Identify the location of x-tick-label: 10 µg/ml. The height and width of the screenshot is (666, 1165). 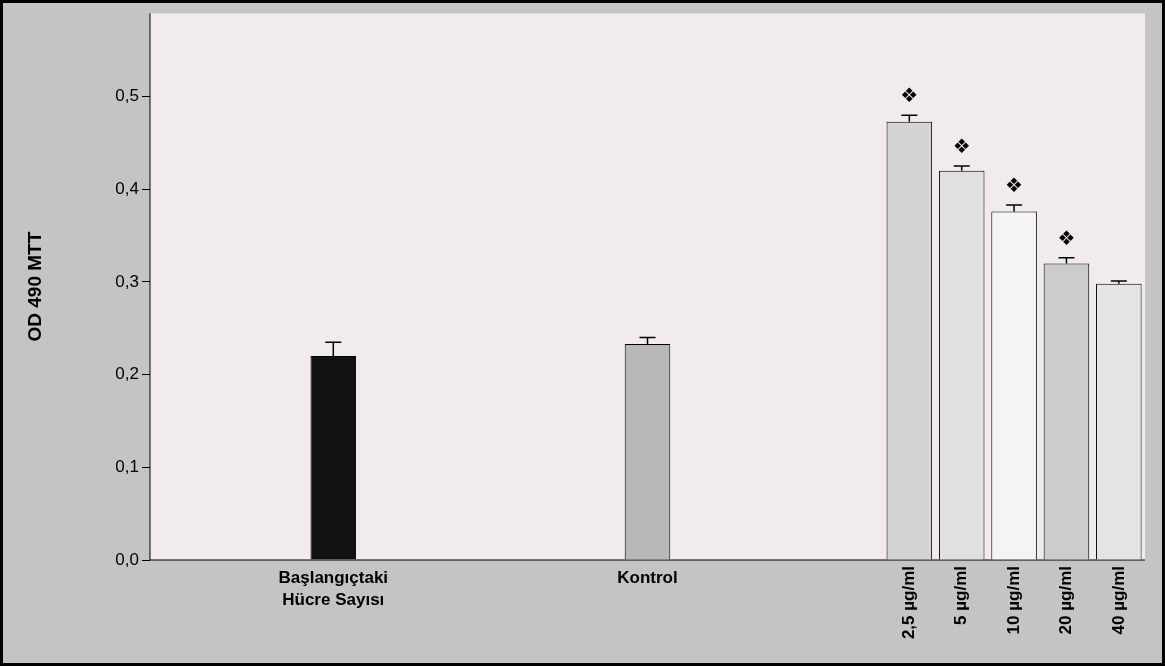
(1013, 600).